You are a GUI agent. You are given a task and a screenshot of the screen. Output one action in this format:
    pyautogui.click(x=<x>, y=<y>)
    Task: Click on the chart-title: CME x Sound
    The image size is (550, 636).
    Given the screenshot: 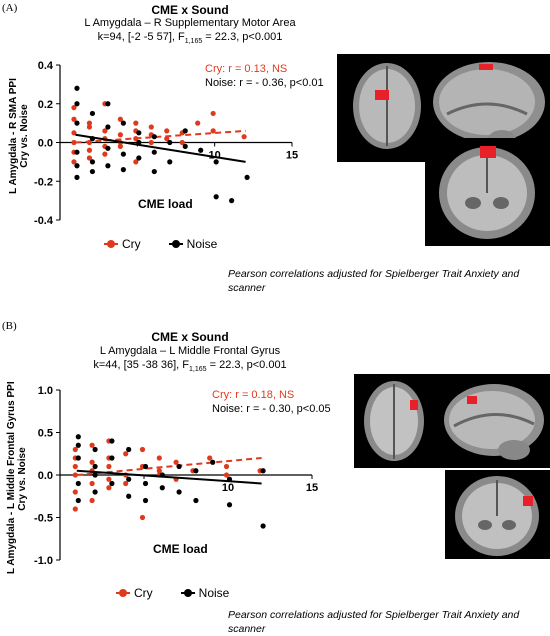 What is the action you would take?
    pyautogui.click(x=190, y=337)
    